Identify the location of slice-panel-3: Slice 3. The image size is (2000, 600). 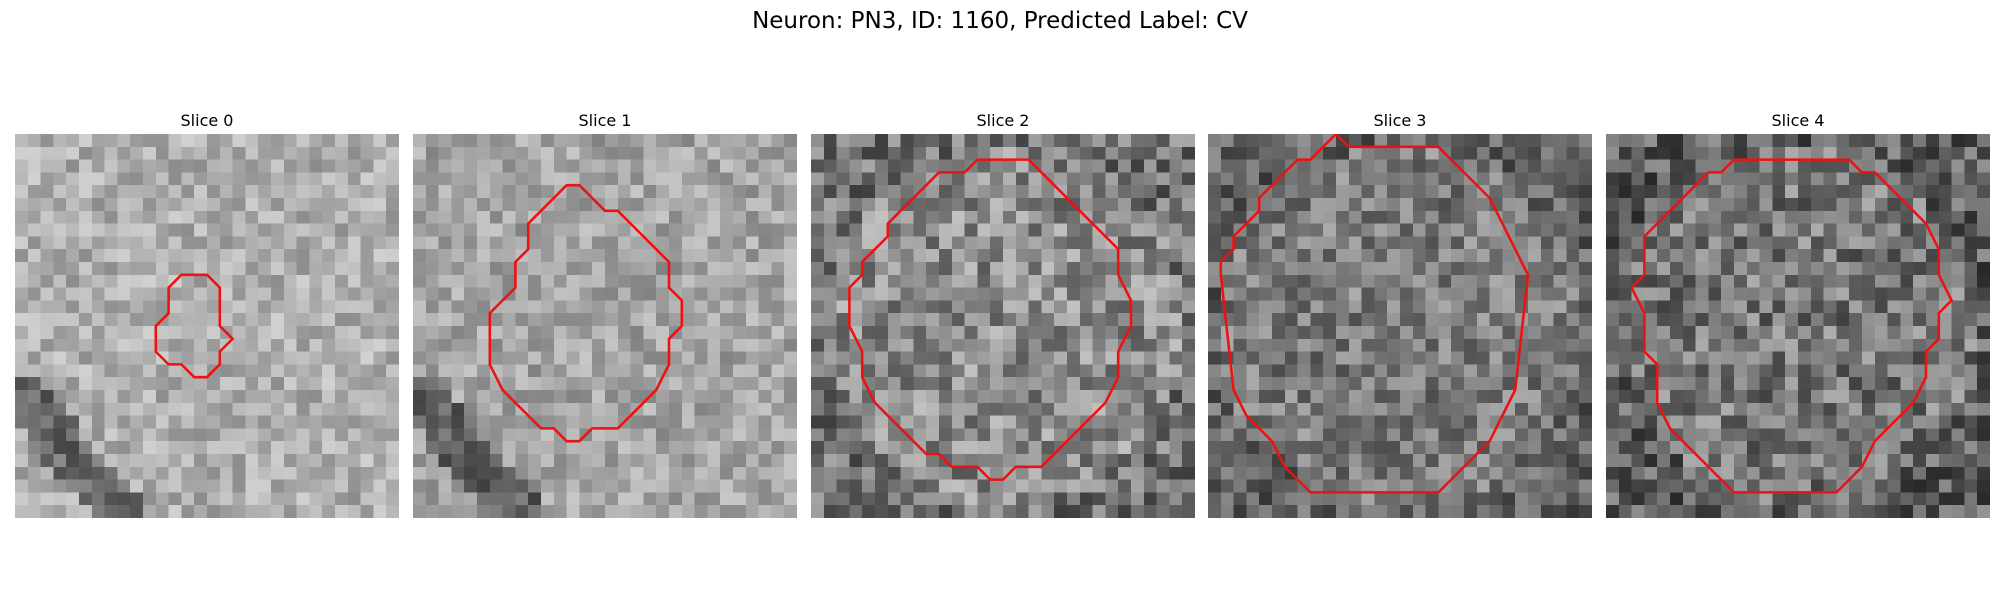
(1400, 314).